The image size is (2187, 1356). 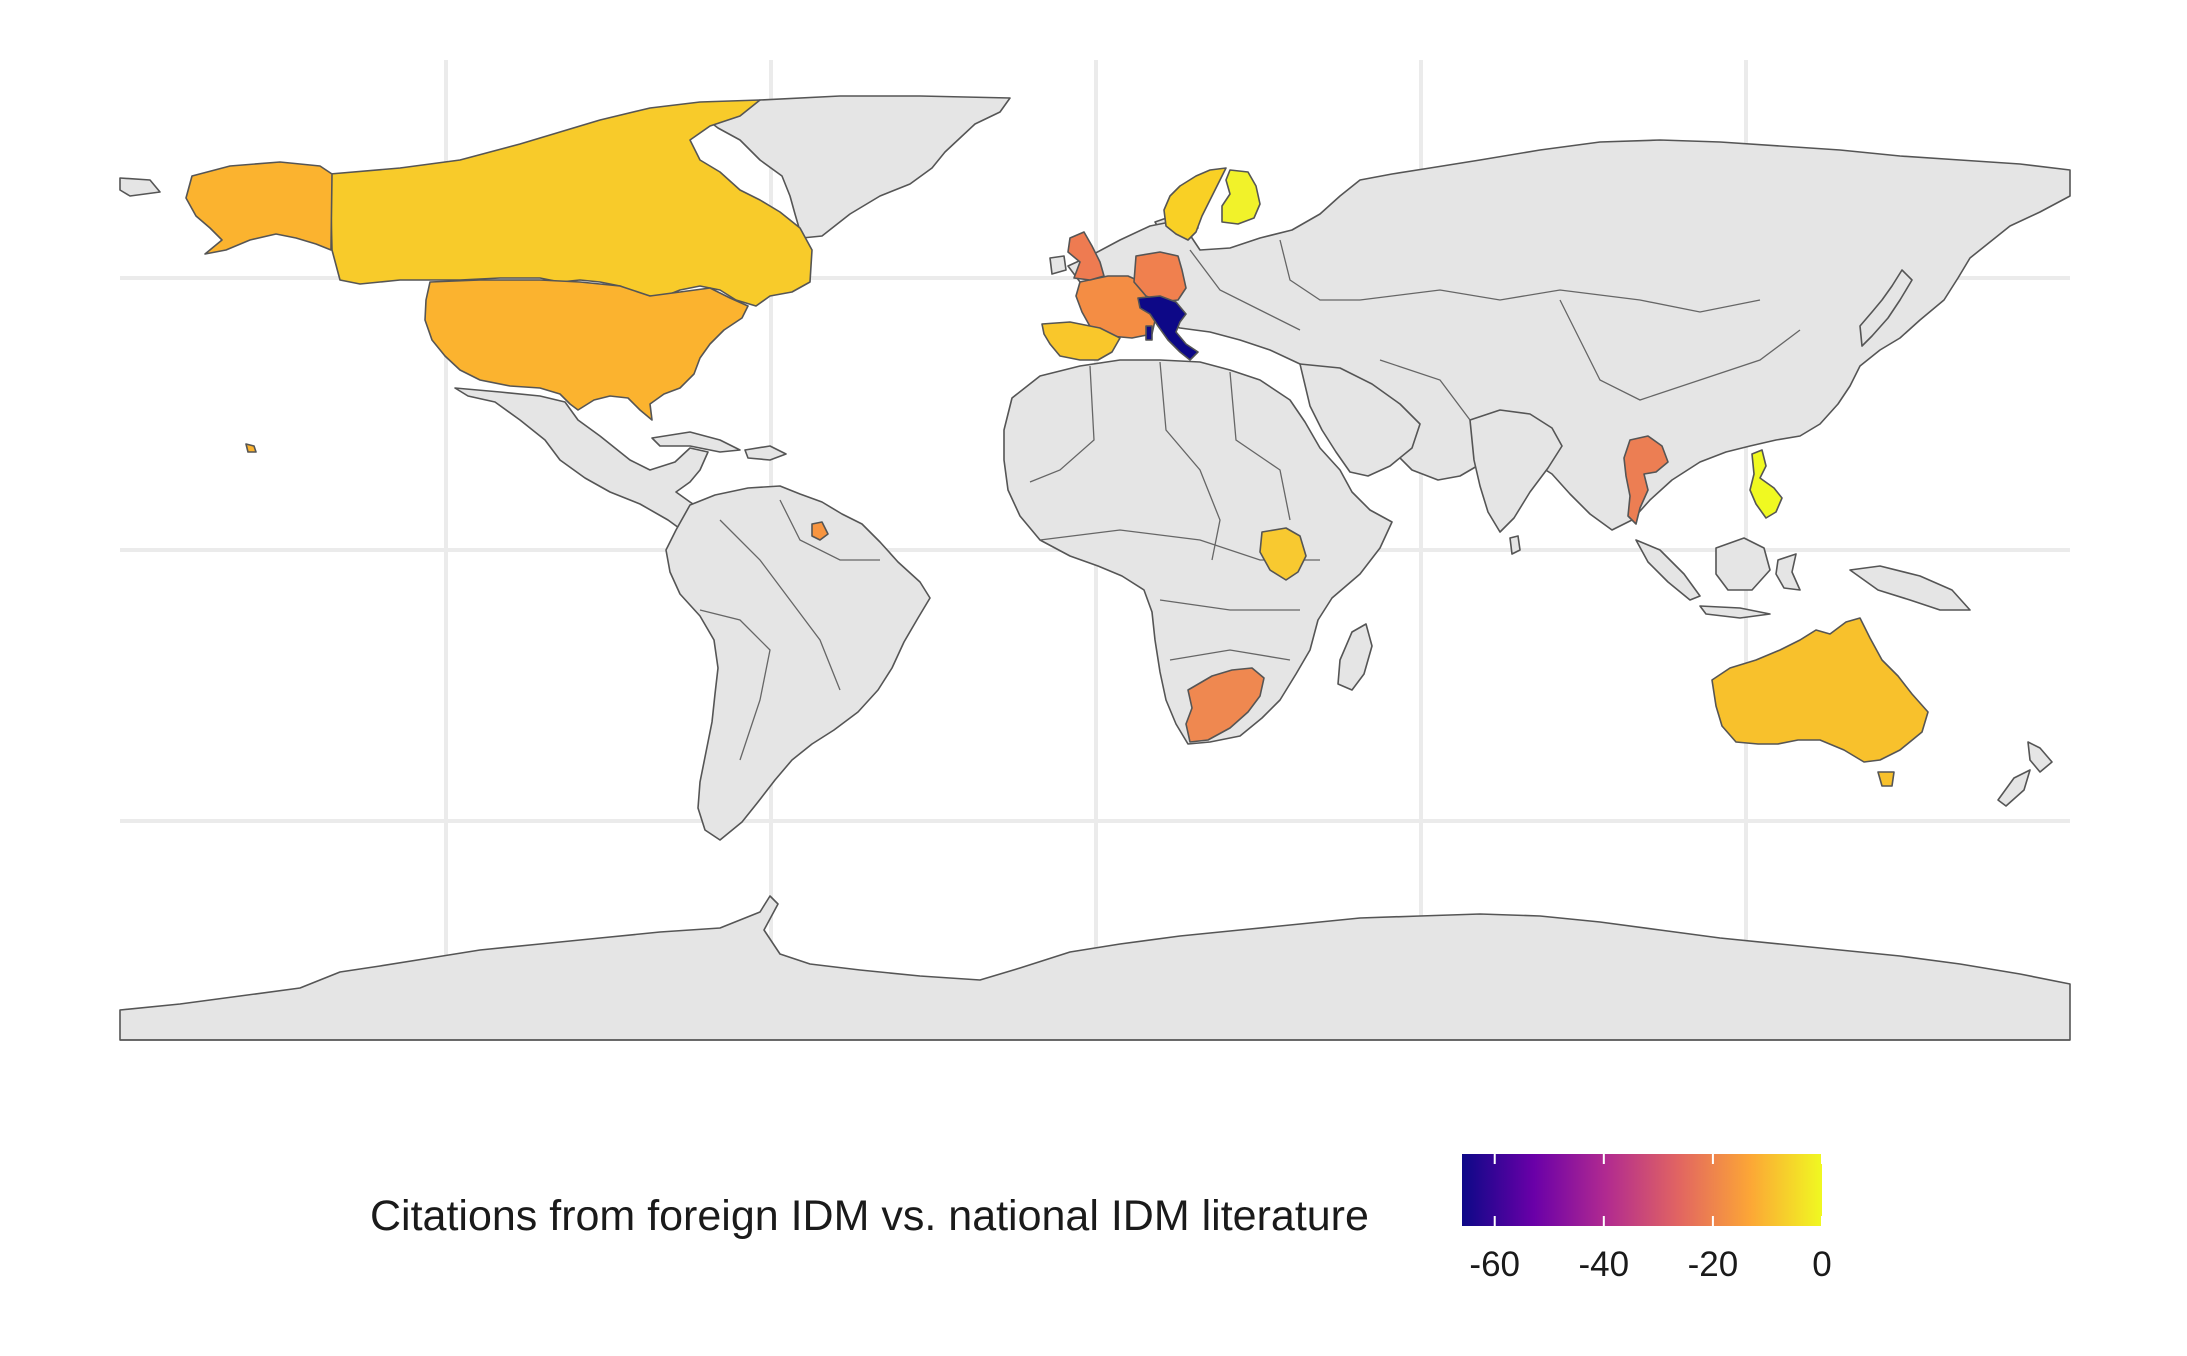 What do you see at coordinates (1822, 1264) in the screenshot?
I see `legend-tick-label: 0` at bounding box center [1822, 1264].